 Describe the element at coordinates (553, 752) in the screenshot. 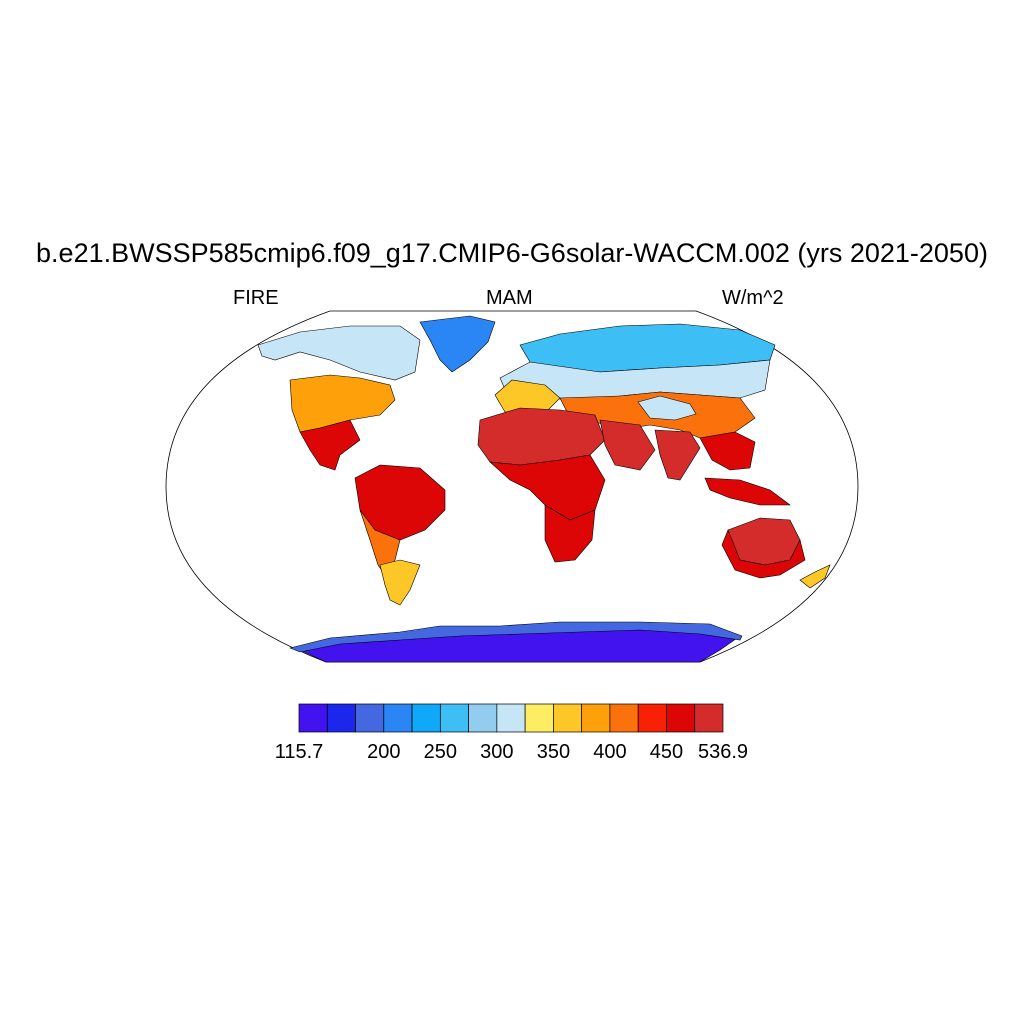

I see `colorbar-label: 350` at that location.